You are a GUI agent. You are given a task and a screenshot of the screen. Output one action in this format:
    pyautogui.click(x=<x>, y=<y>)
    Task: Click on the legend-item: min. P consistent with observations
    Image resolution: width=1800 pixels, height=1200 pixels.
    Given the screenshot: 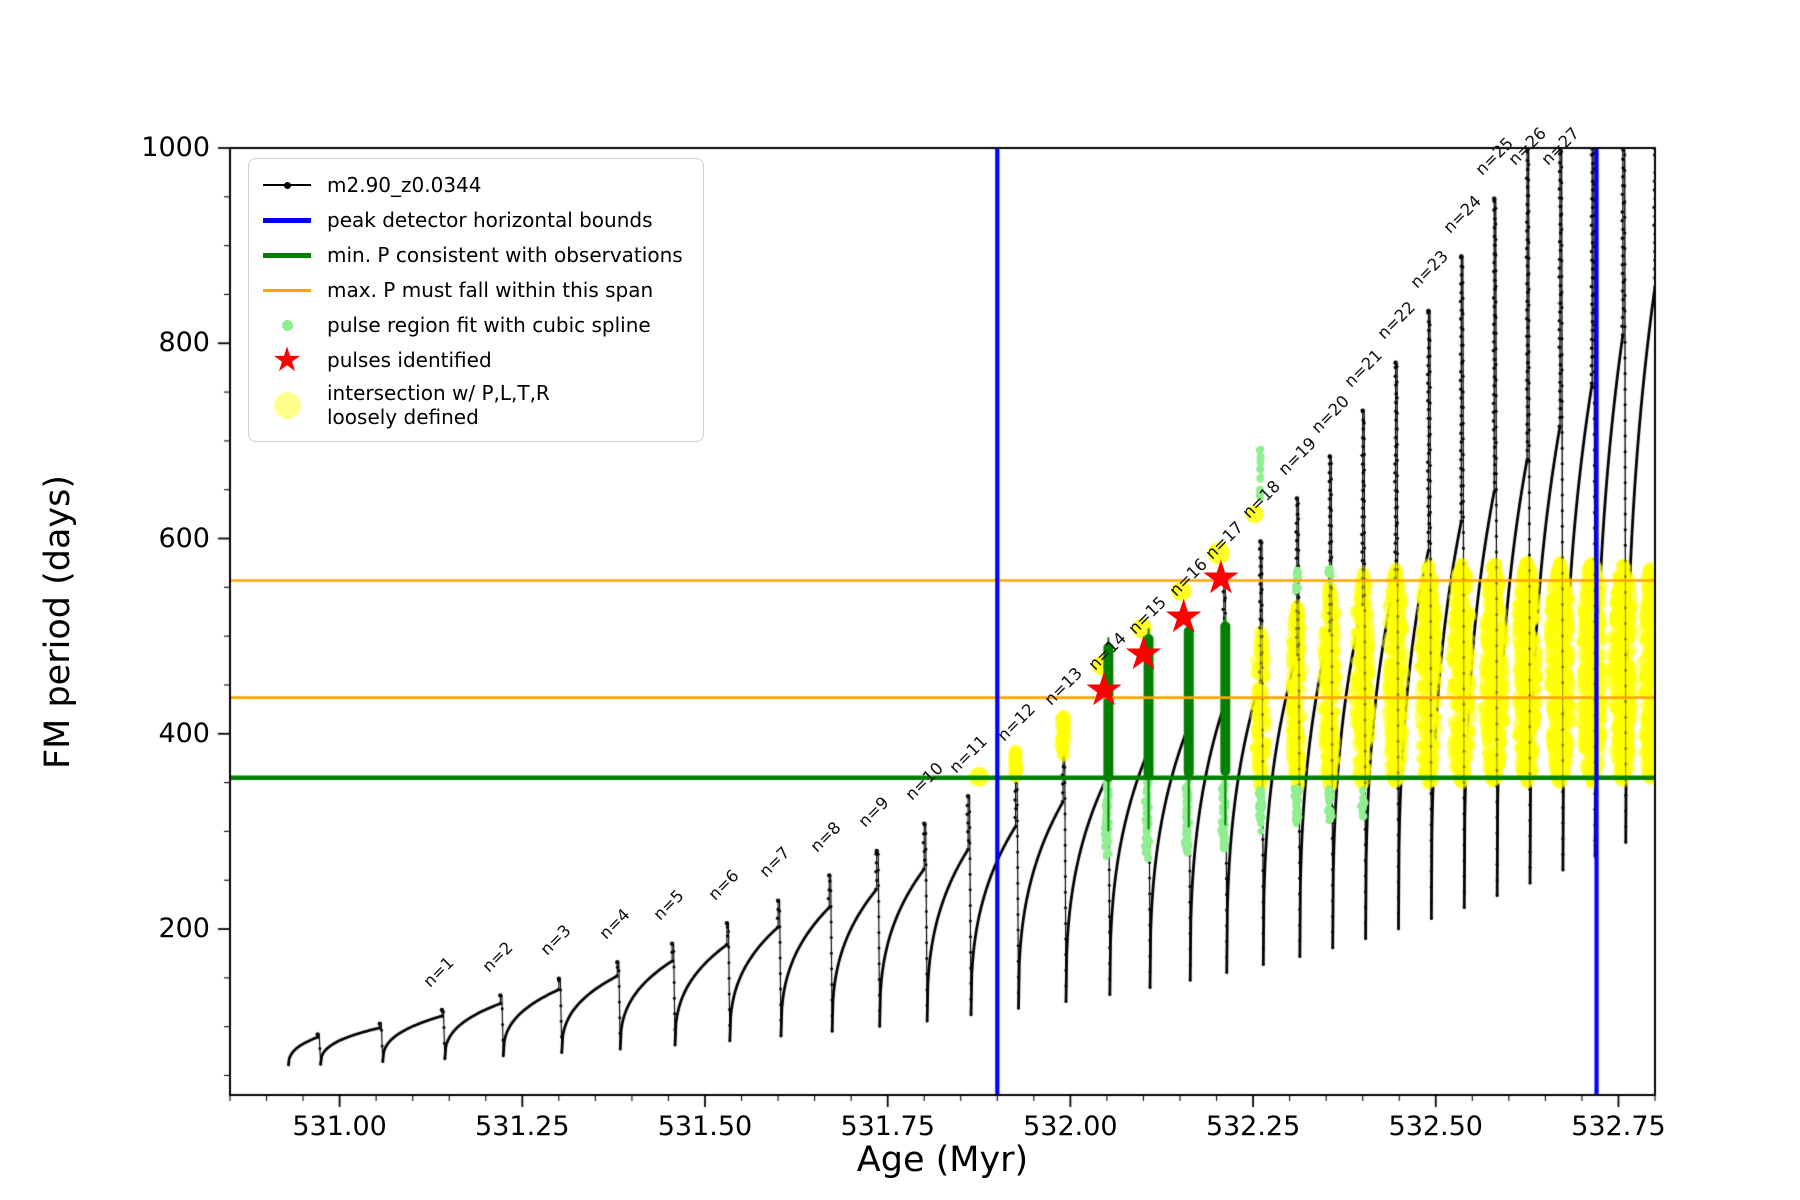 What is the action you would take?
    pyautogui.click(x=472, y=255)
    